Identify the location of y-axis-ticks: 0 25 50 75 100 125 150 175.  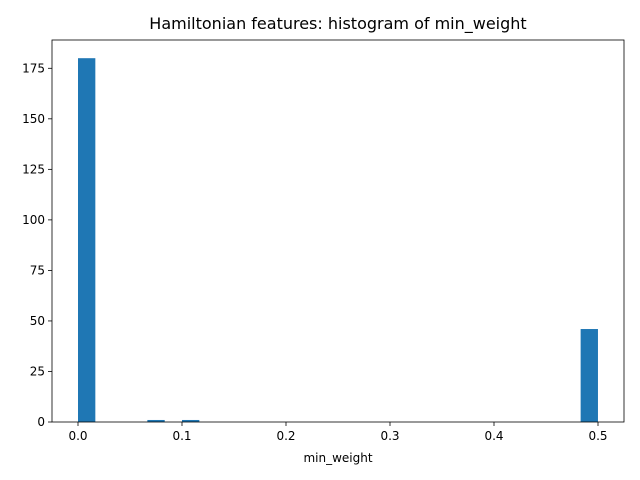
(37, 245).